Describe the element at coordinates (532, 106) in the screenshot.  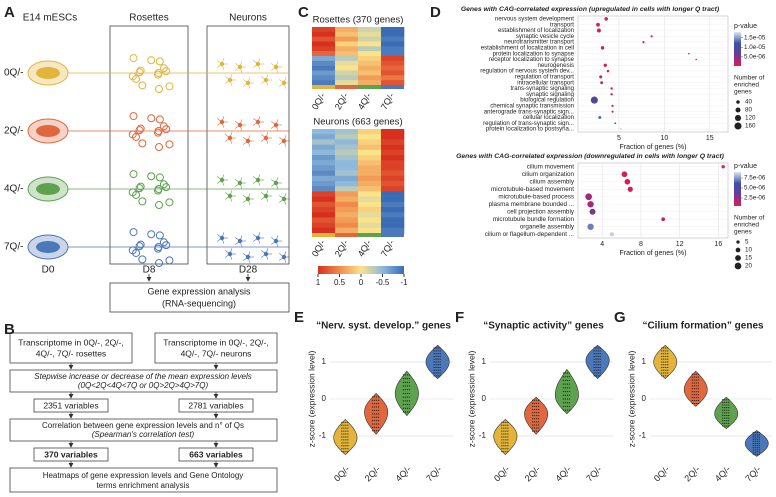
I see `term-label: chemical synaptic transmission` at that location.